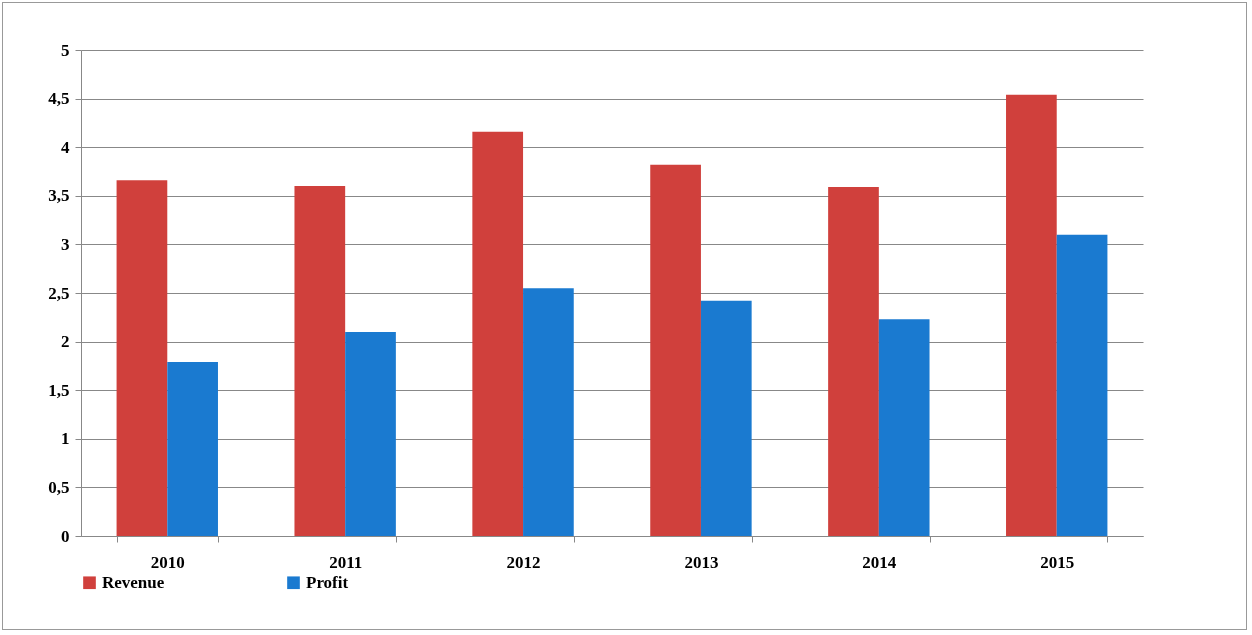 This screenshot has width=1252, height=635. Describe the element at coordinates (346, 562) in the screenshot. I see `x-tick-label: 2011` at that location.